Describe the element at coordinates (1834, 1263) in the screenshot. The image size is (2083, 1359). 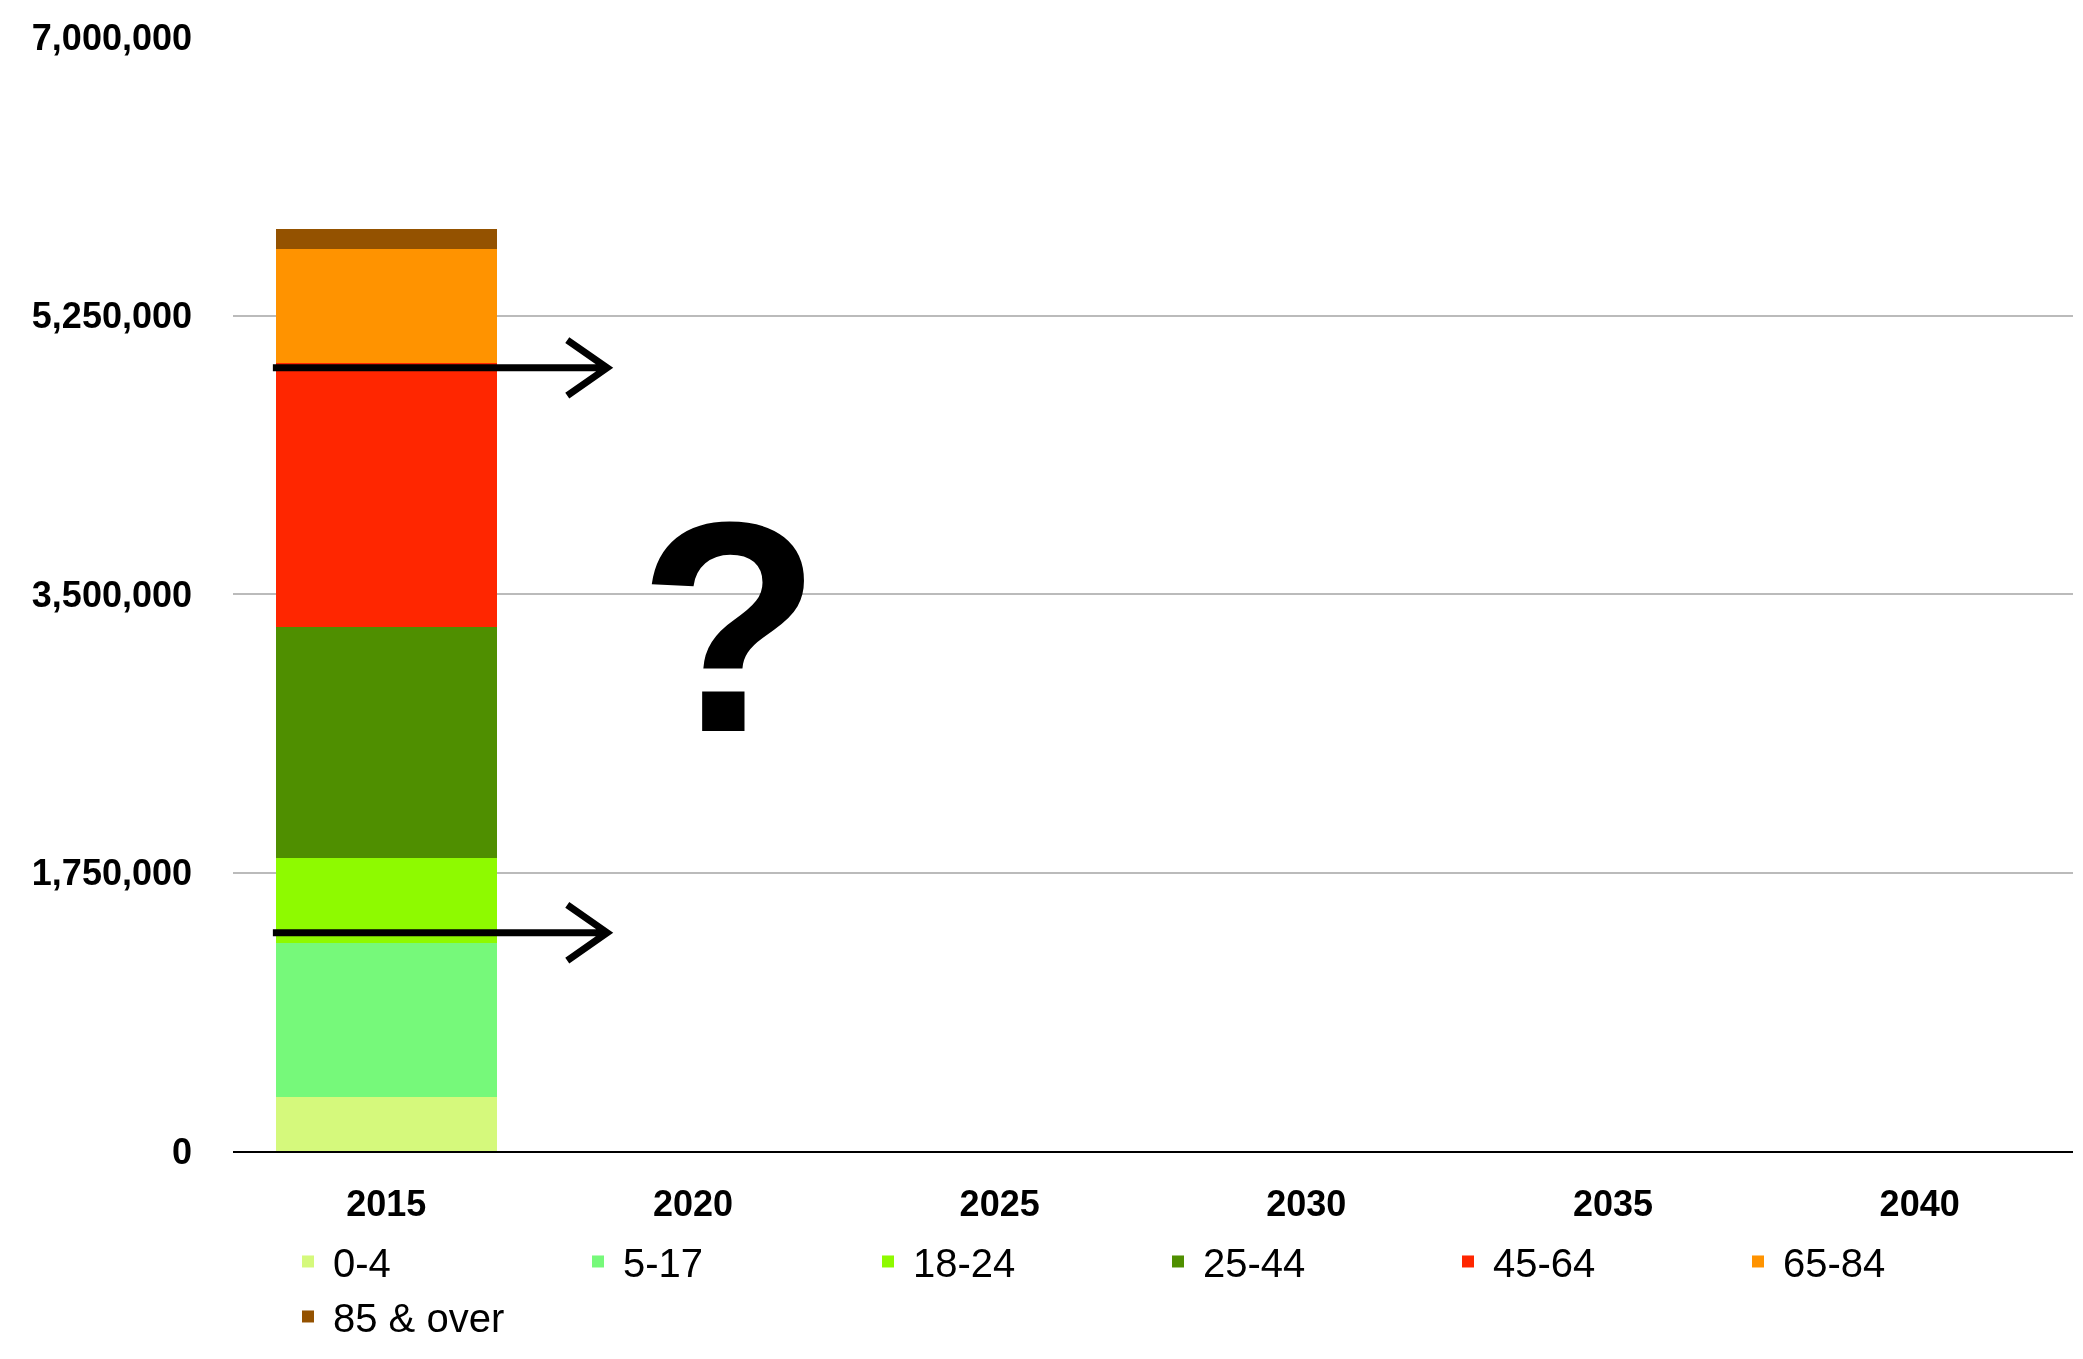
I see `legend-label: 65-84` at that location.